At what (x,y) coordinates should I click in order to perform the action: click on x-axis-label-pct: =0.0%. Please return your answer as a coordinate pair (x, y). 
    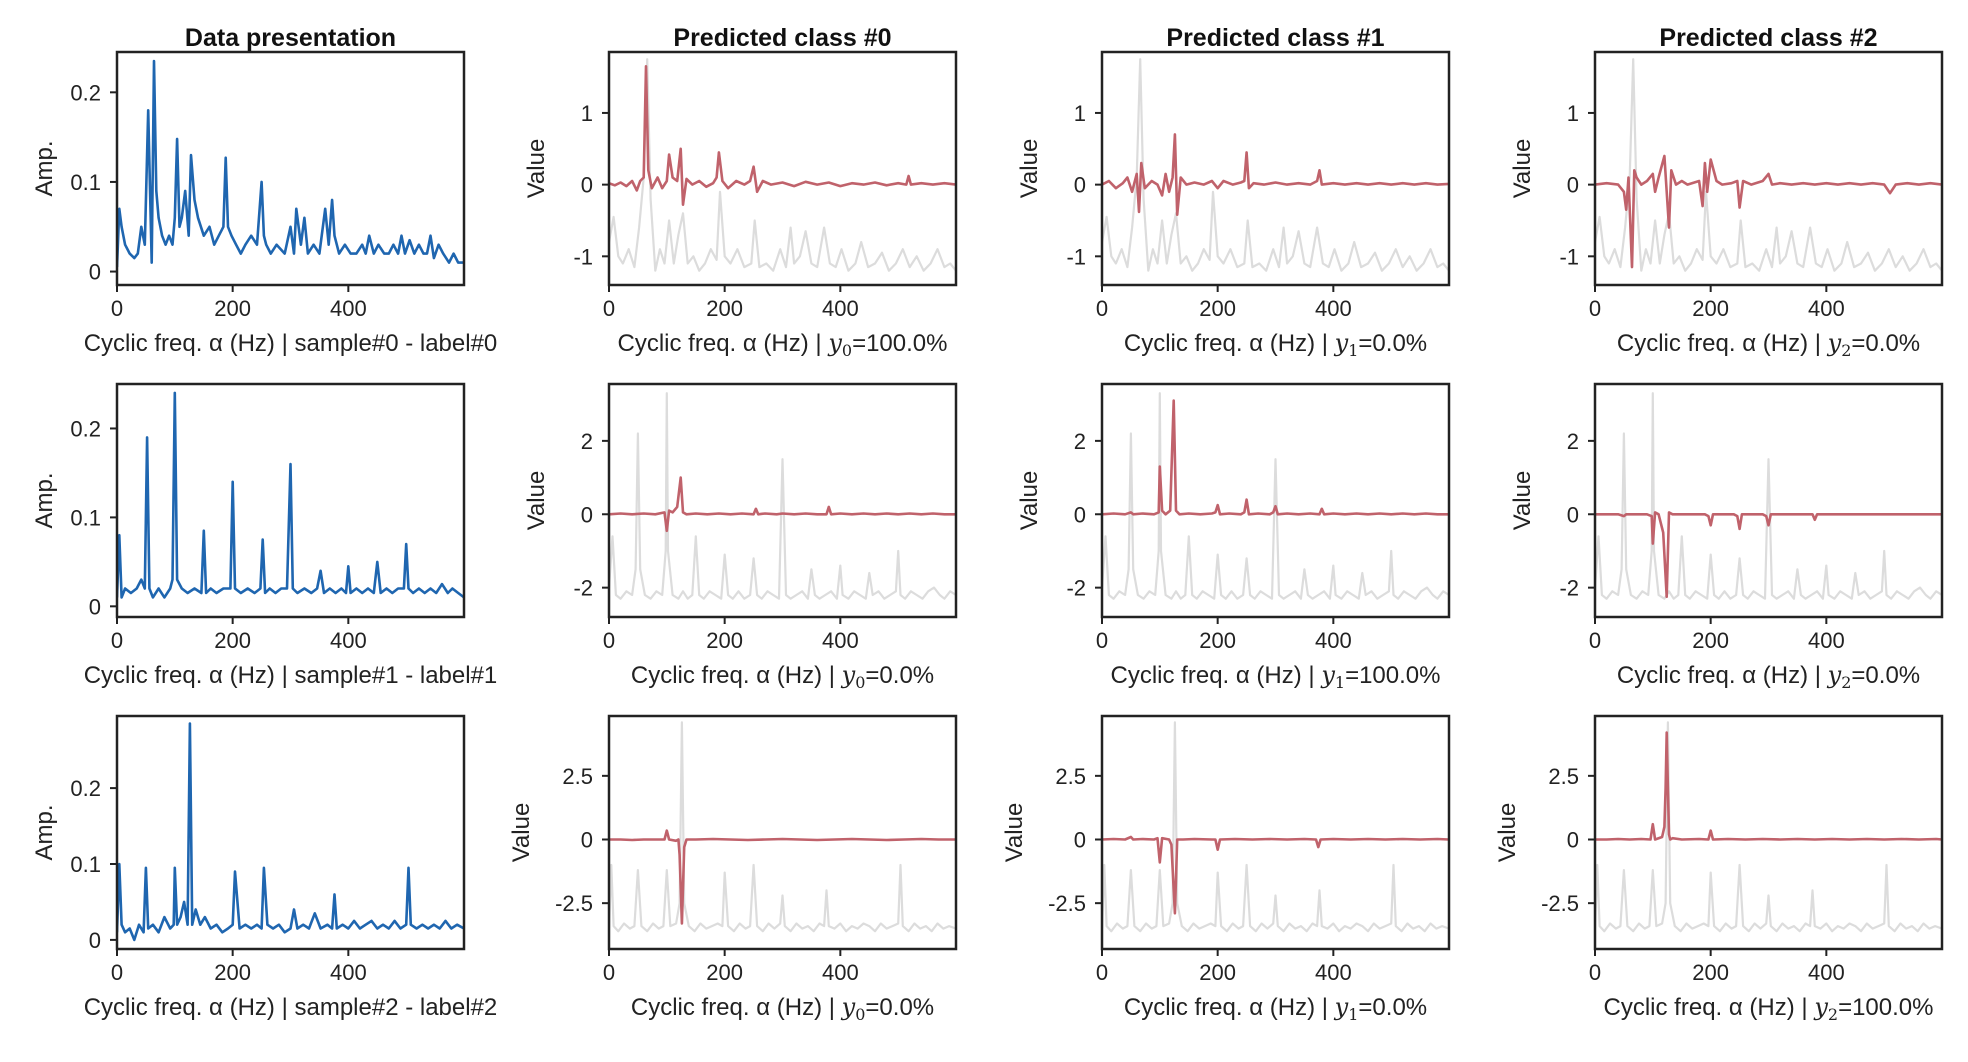
    Looking at the image, I should click on (1885, 343).